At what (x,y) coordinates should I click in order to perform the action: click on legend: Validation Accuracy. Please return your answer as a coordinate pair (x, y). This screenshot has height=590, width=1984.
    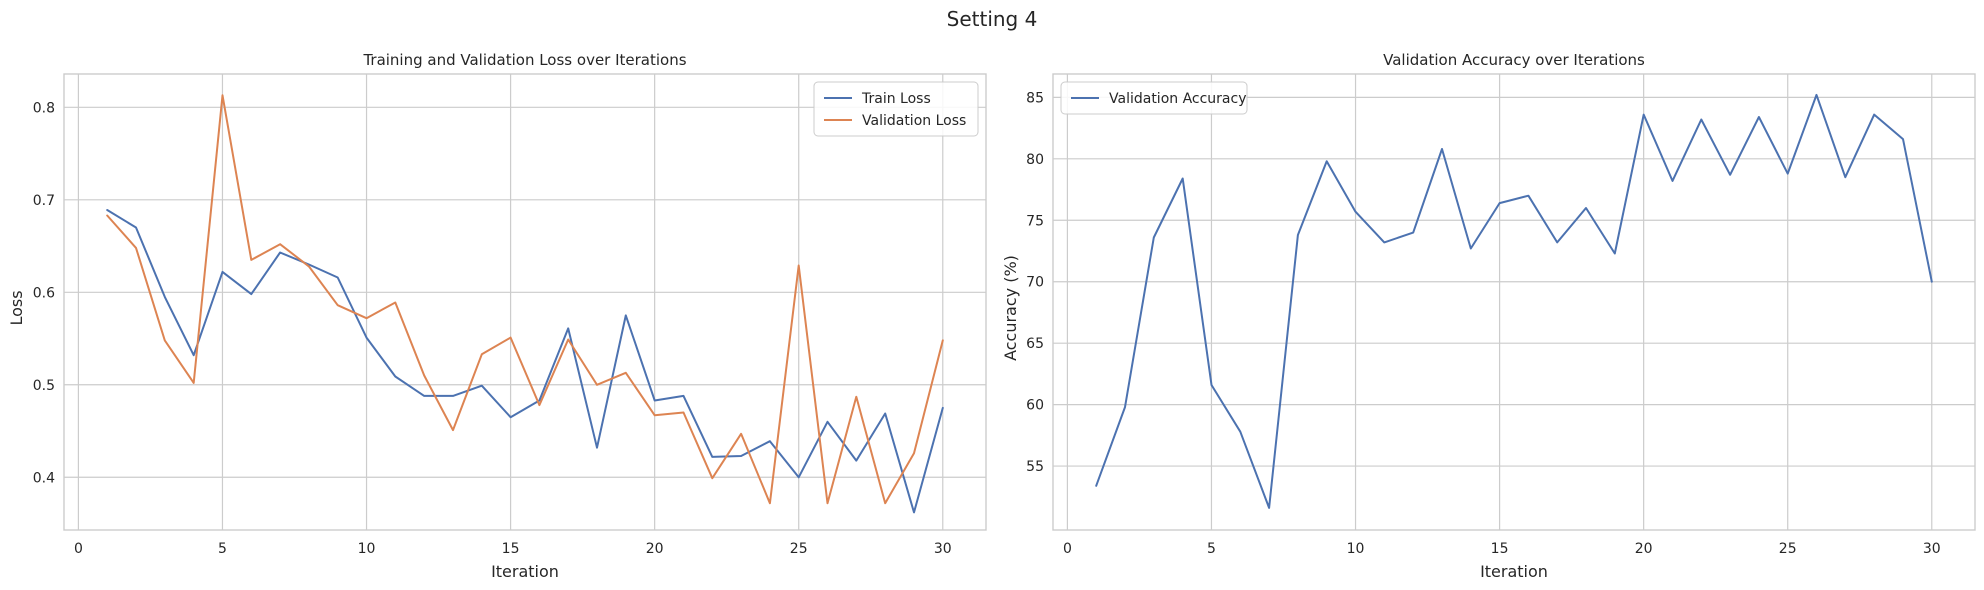
    Looking at the image, I should click on (1154, 98).